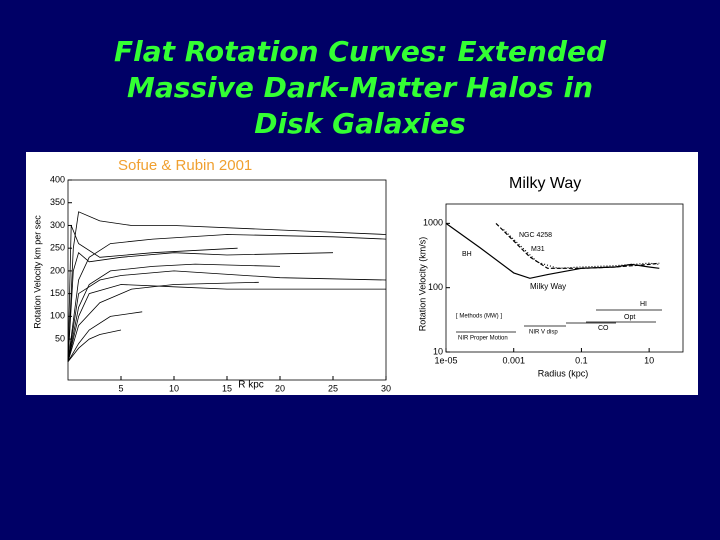 This screenshot has width=720, height=540. I want to click on x-tick-label: 15, so click(227, 388).